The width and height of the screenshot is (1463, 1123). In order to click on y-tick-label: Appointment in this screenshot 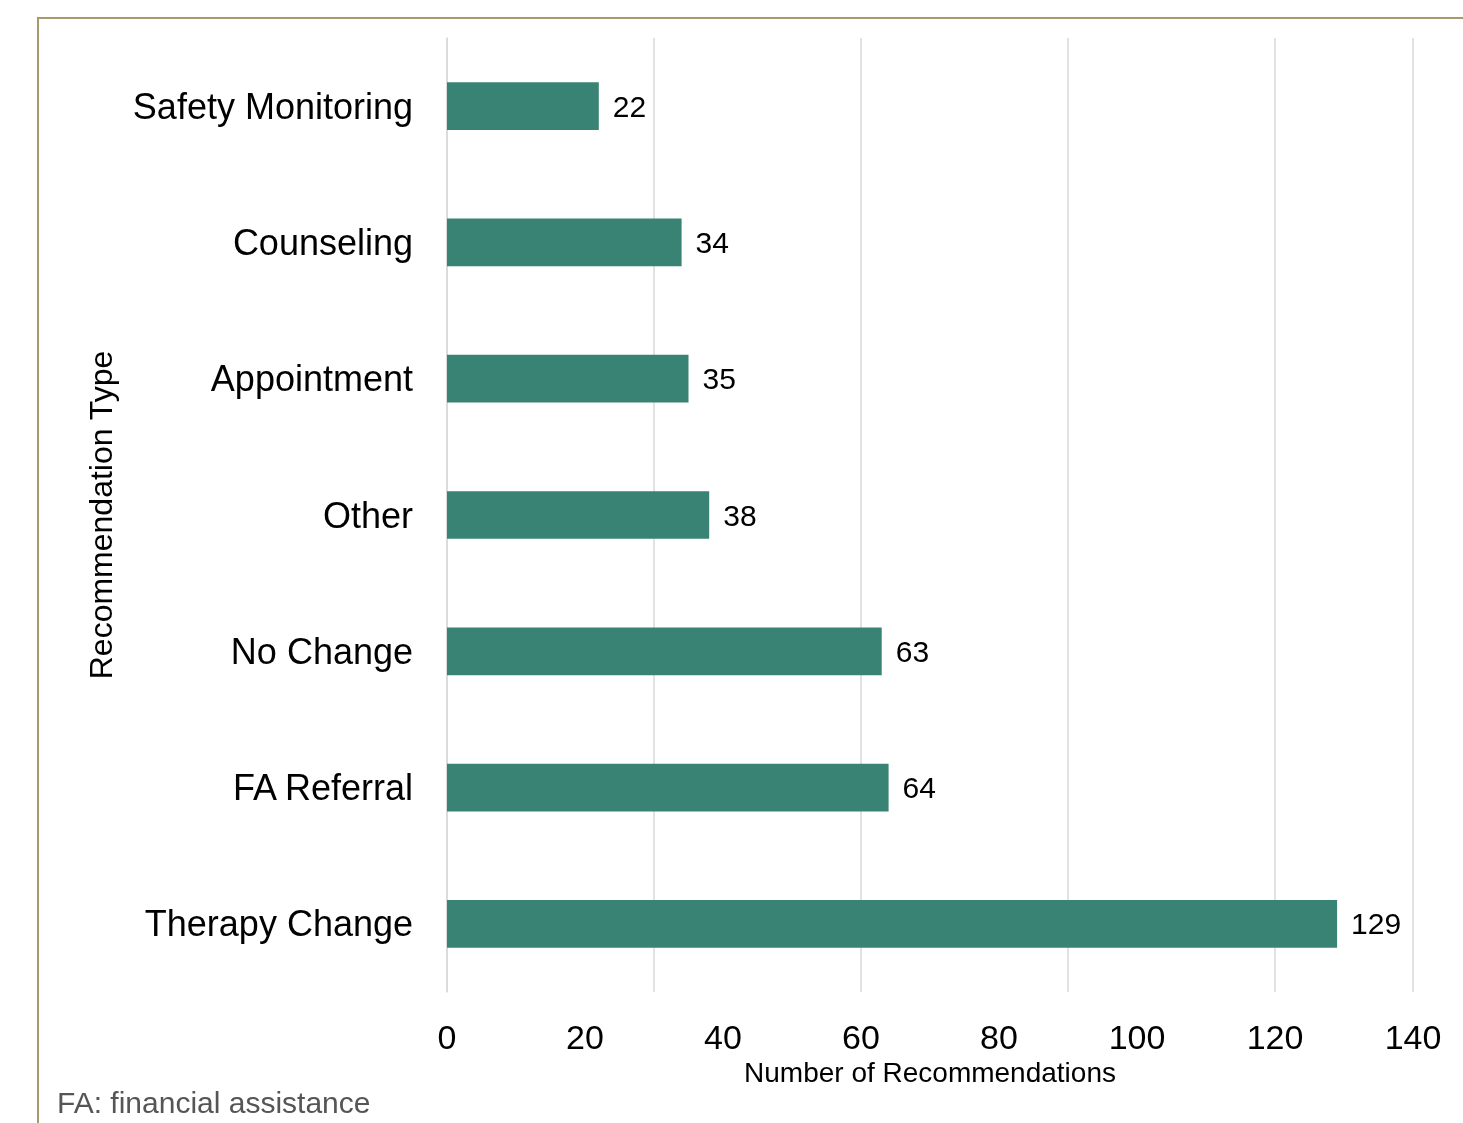, I will do `click(311, 379)`.